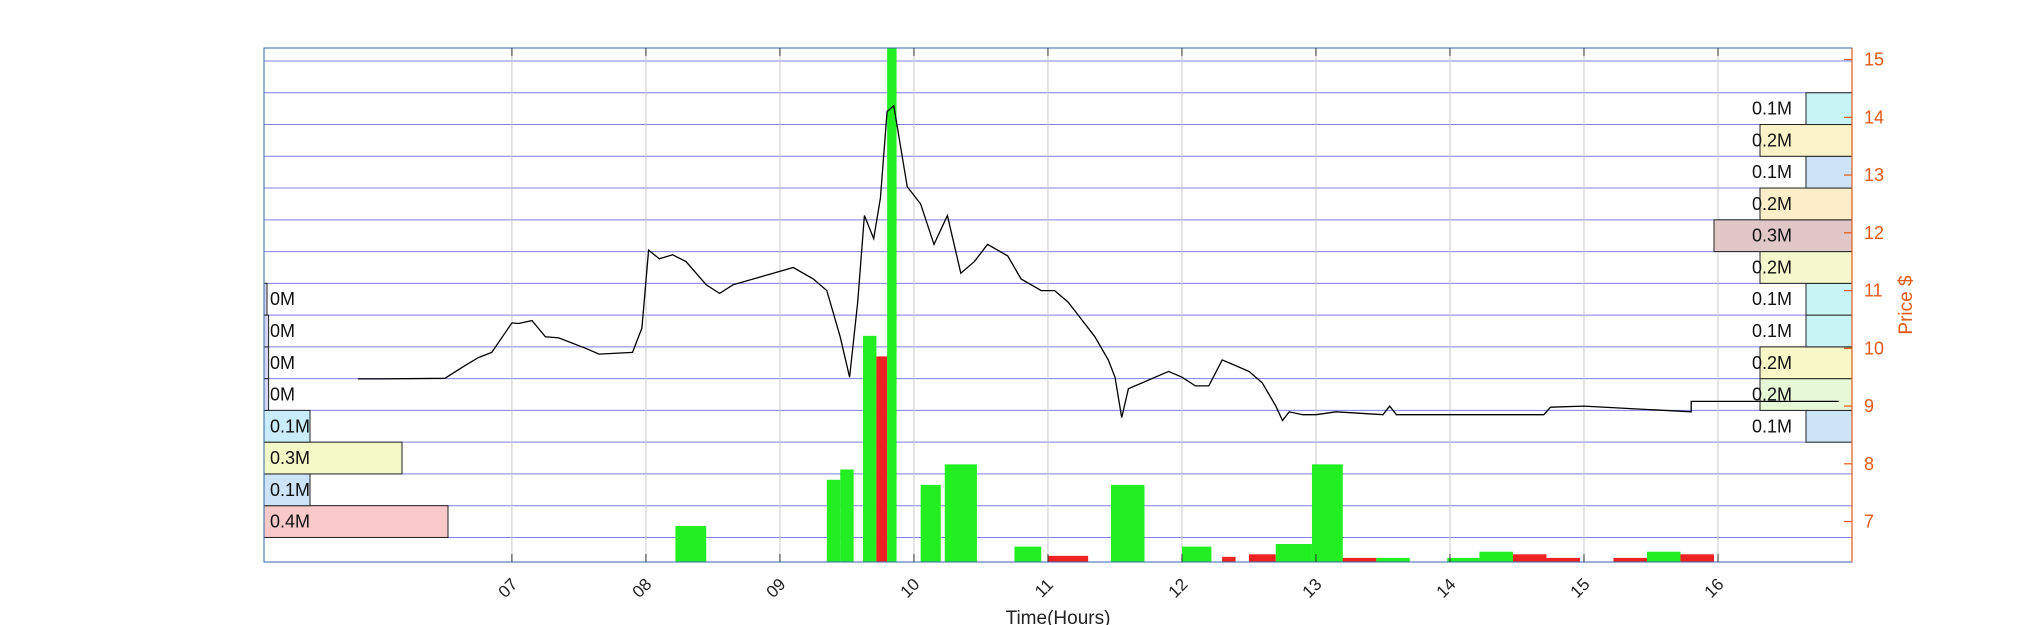 This screenshot has height=625, width=2031. What do you see at coordinates (1874, 348) in the screenshot?
I see `y-tick-label: 10` at bounding box center [1874, 348].